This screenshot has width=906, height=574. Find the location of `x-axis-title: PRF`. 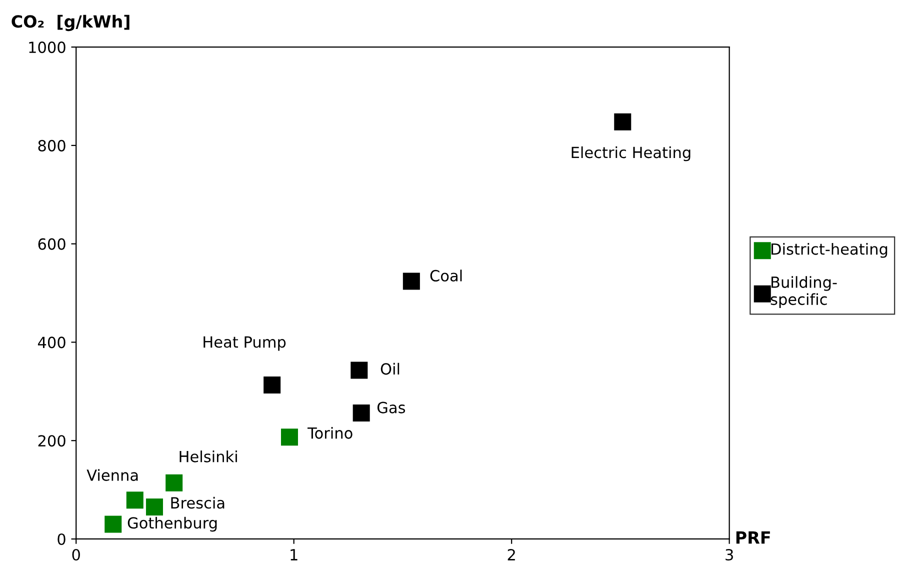

x-axis-title: PRF is located at coordinates (753, 537).